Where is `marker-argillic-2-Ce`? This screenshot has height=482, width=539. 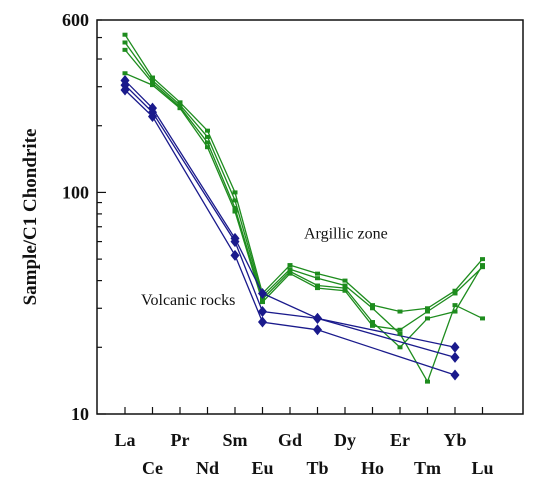 marker-argillic-2-Ce is located at coordinates (152, 82).